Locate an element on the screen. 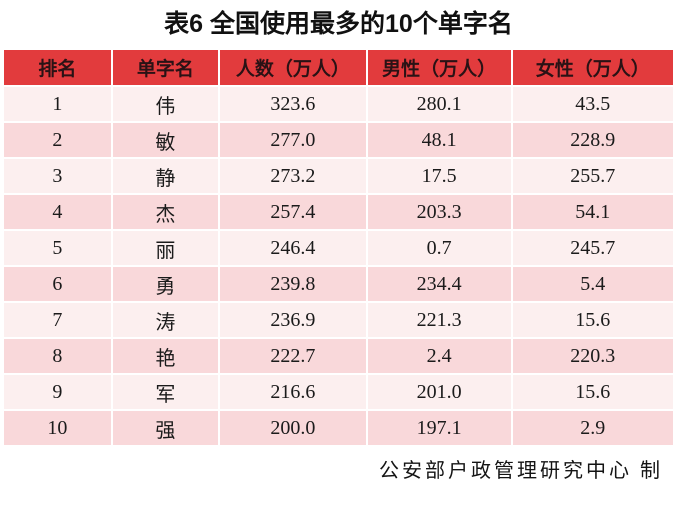 This screenshot has height=509, width=677. table-cell: 54.1 is located at coordinates (593, 212).